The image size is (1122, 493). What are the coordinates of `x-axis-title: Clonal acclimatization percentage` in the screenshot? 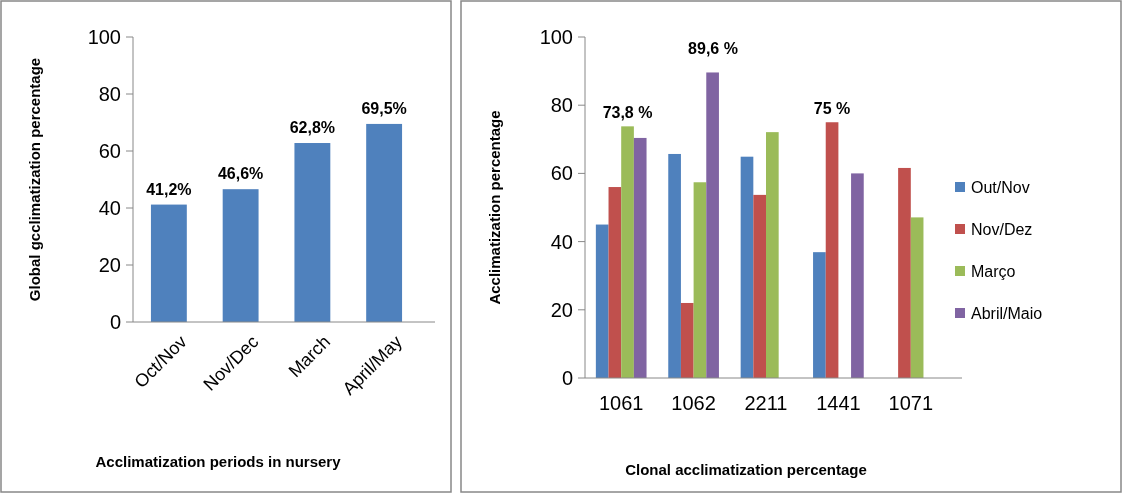 It's located at (746, 469).